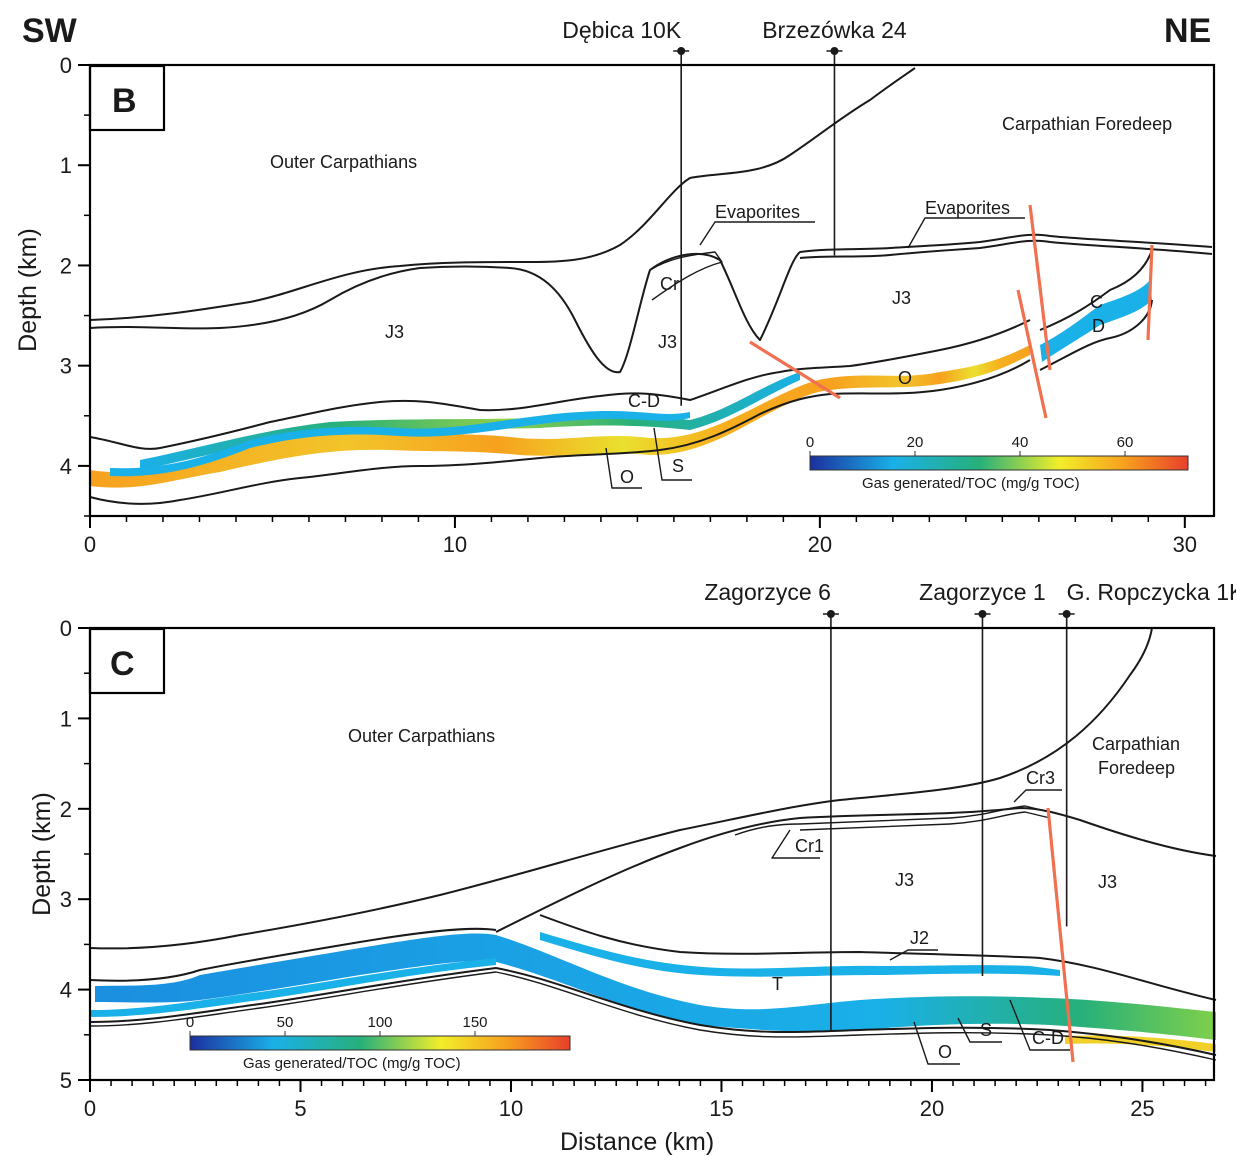 The image size is (1236, 1158). I want to click on colorbar-c, so click(380, 1043).